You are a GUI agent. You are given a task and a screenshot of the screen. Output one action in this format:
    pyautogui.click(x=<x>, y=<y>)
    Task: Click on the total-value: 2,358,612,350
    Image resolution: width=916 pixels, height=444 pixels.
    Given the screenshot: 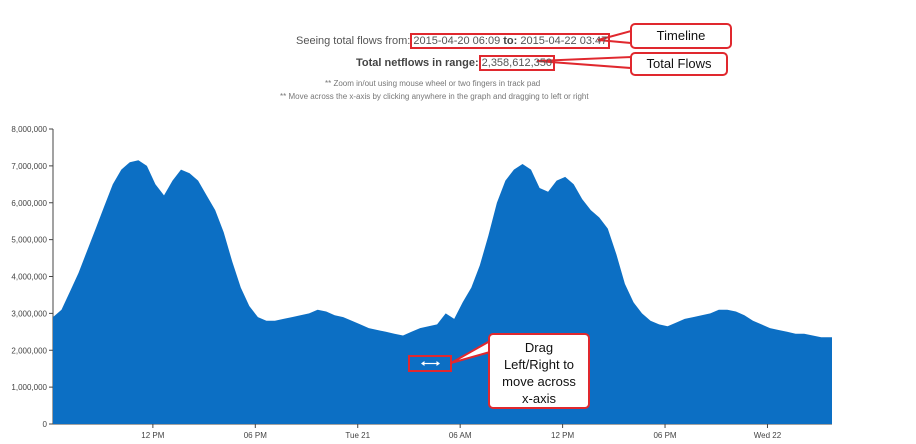 What is the action you would take?
    pyautogui.click(x=516, y=63)
    